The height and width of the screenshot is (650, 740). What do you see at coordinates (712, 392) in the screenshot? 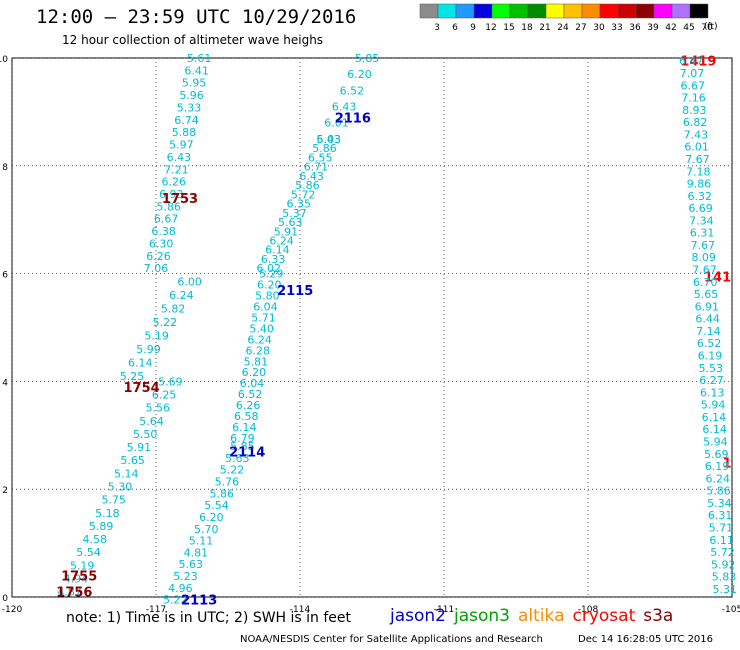
I see `wave-height-value: 6.13` at bounding box center [712, 392].